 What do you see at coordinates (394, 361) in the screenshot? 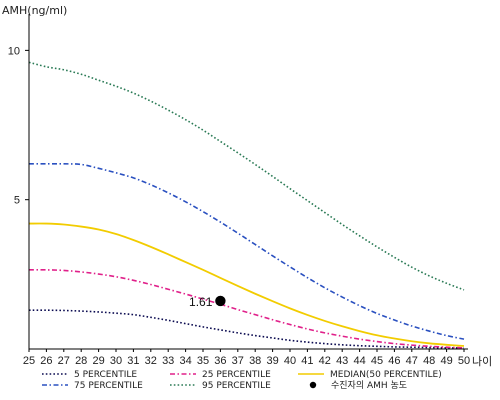
I see `x-tick-label: 46` at bounding box center [394, 361].